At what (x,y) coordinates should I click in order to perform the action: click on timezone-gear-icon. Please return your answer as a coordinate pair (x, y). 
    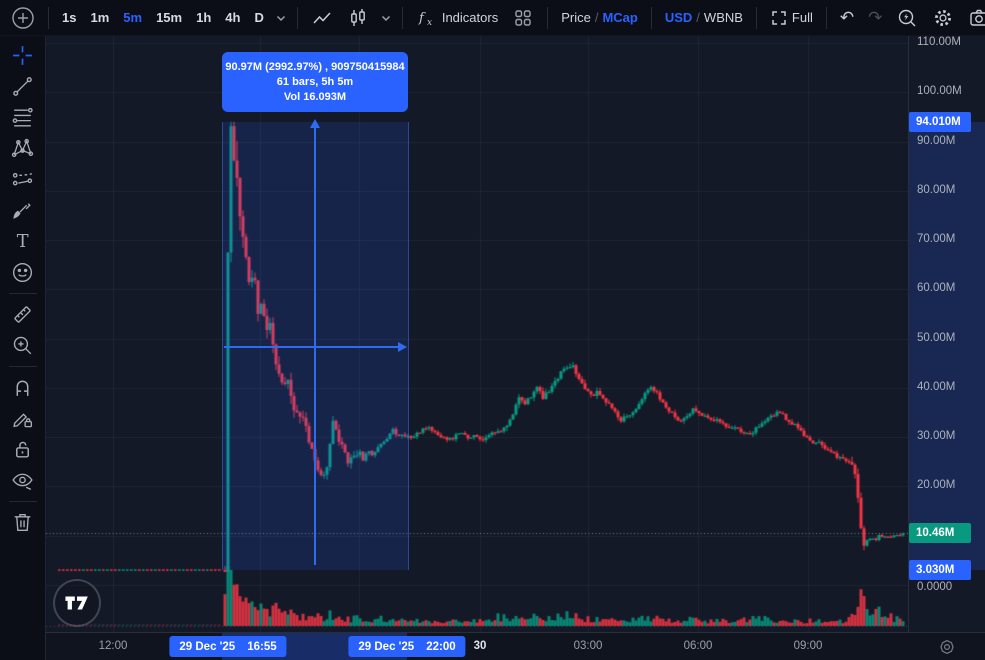
    Looking at the image, I should click on (947, 647).